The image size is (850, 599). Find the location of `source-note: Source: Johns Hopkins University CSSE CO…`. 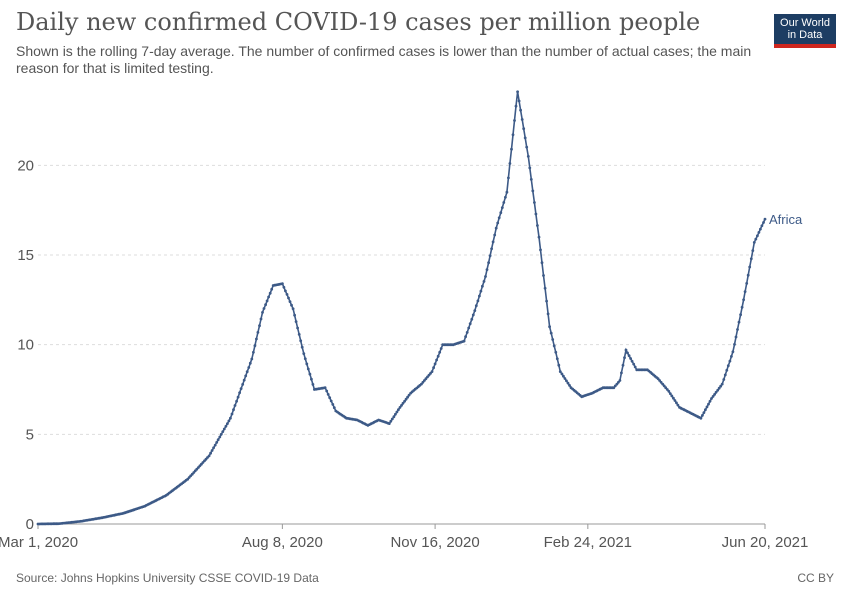

source-note: Source: Johns Hopkins University CSSE CO… is located at coordinates (167, 578).